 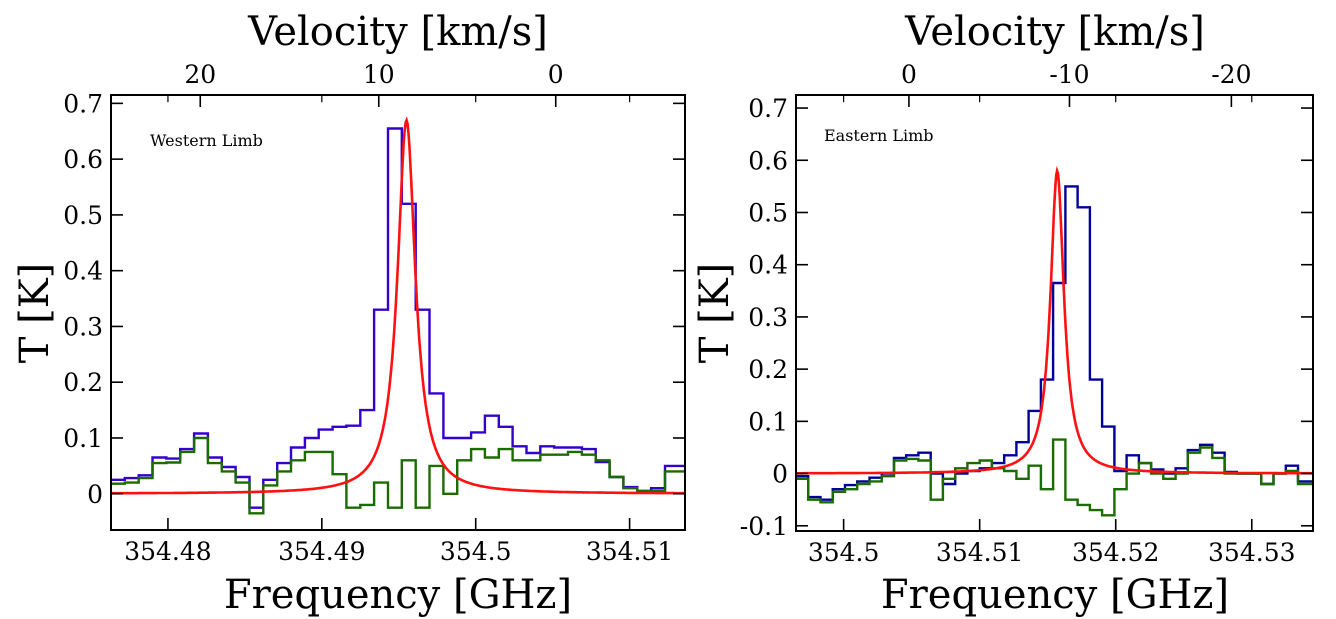 What do you see at coordinates (83, 438) in the screenshot?
I see `ytick-label-western-1: 0.1` at bounding box center [83, 438].